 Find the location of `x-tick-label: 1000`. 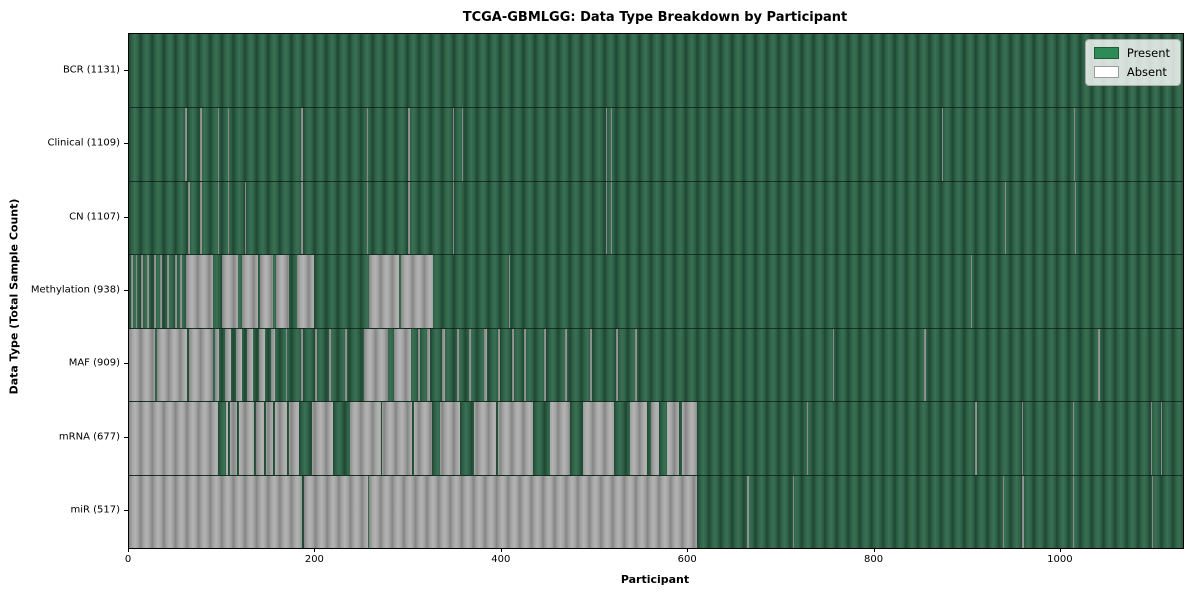

x-tick-label: 1000 is located at coordinates (1060, 559).